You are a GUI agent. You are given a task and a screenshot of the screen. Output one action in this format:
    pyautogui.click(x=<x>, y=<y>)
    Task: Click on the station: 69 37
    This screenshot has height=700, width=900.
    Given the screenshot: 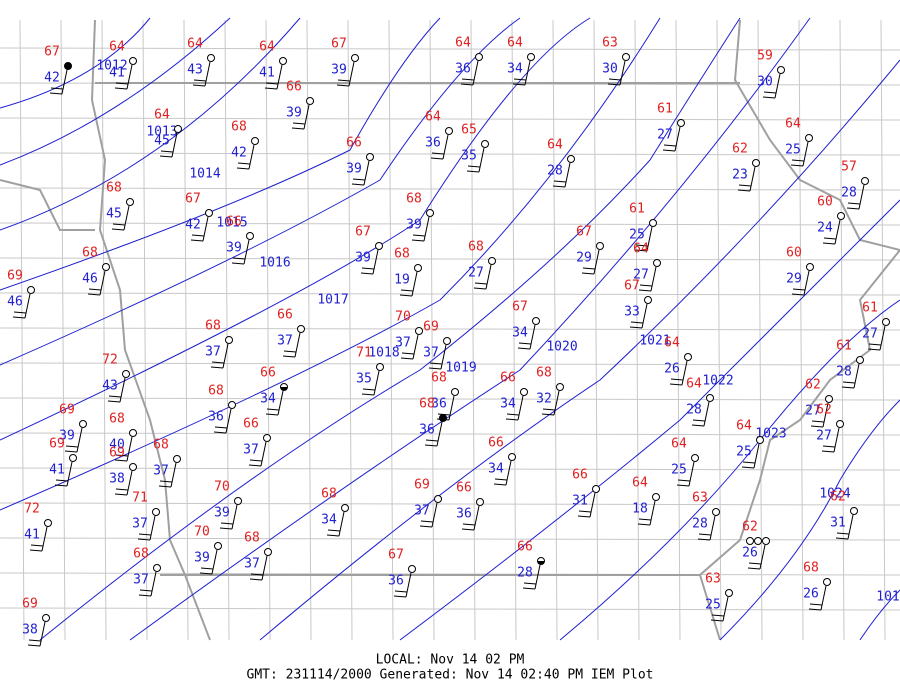 What is the action you would take?
    pyautogui.click(x=437, y=345)
    